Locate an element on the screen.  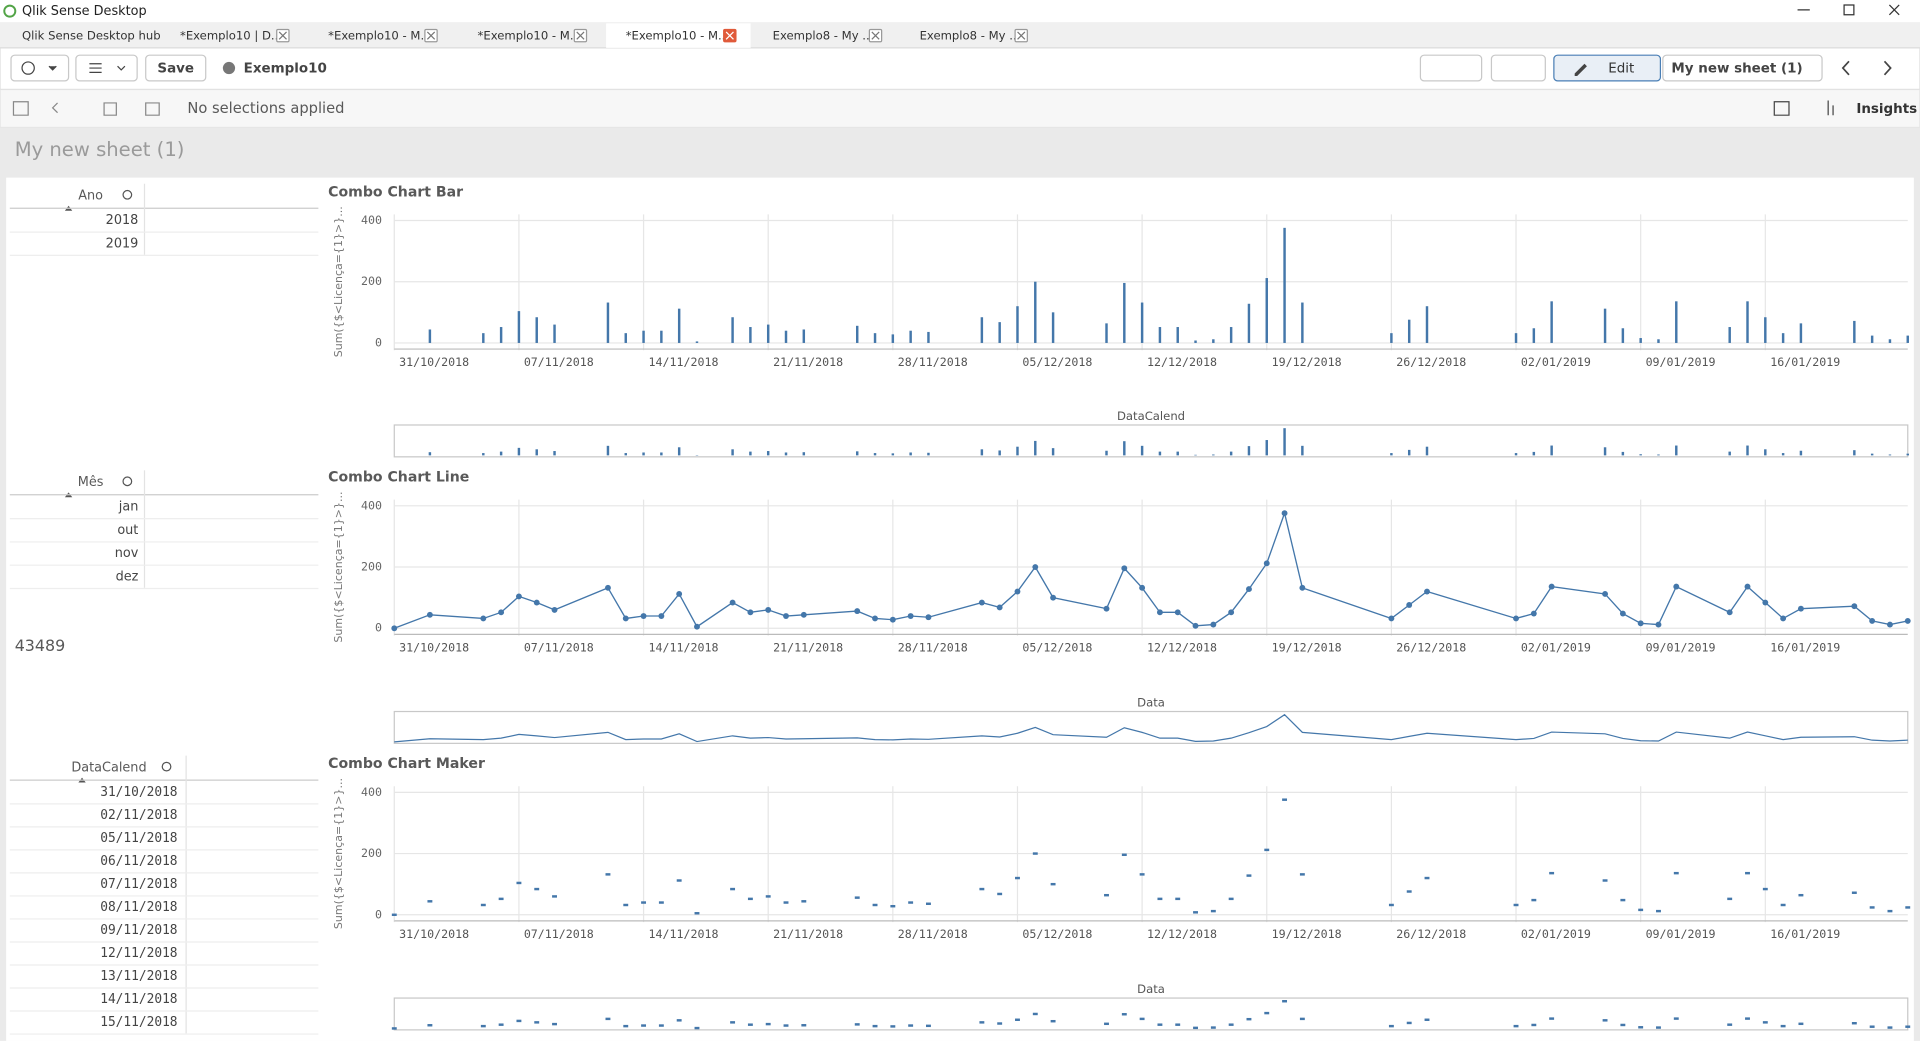
filter-item: nov is located at coordinates (127, 553).